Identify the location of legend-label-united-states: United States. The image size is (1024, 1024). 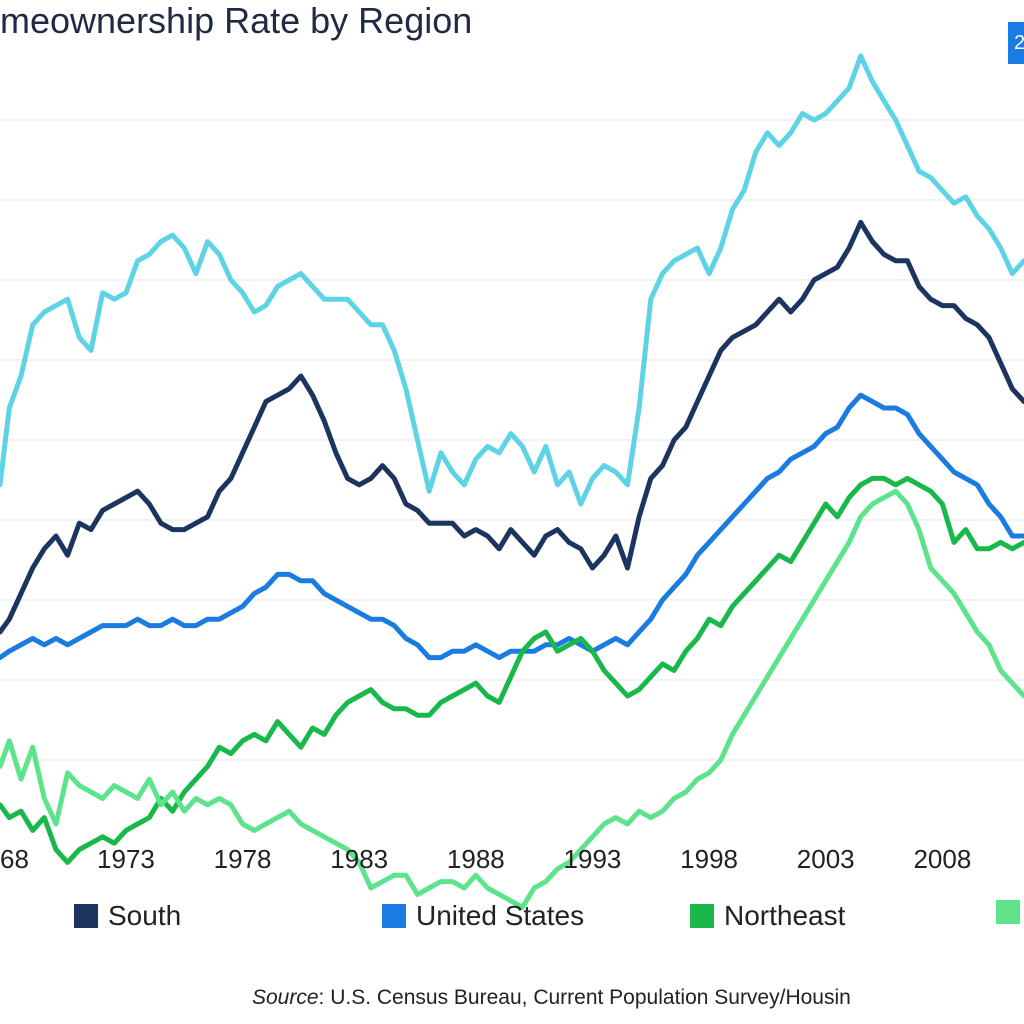
(500, 915).